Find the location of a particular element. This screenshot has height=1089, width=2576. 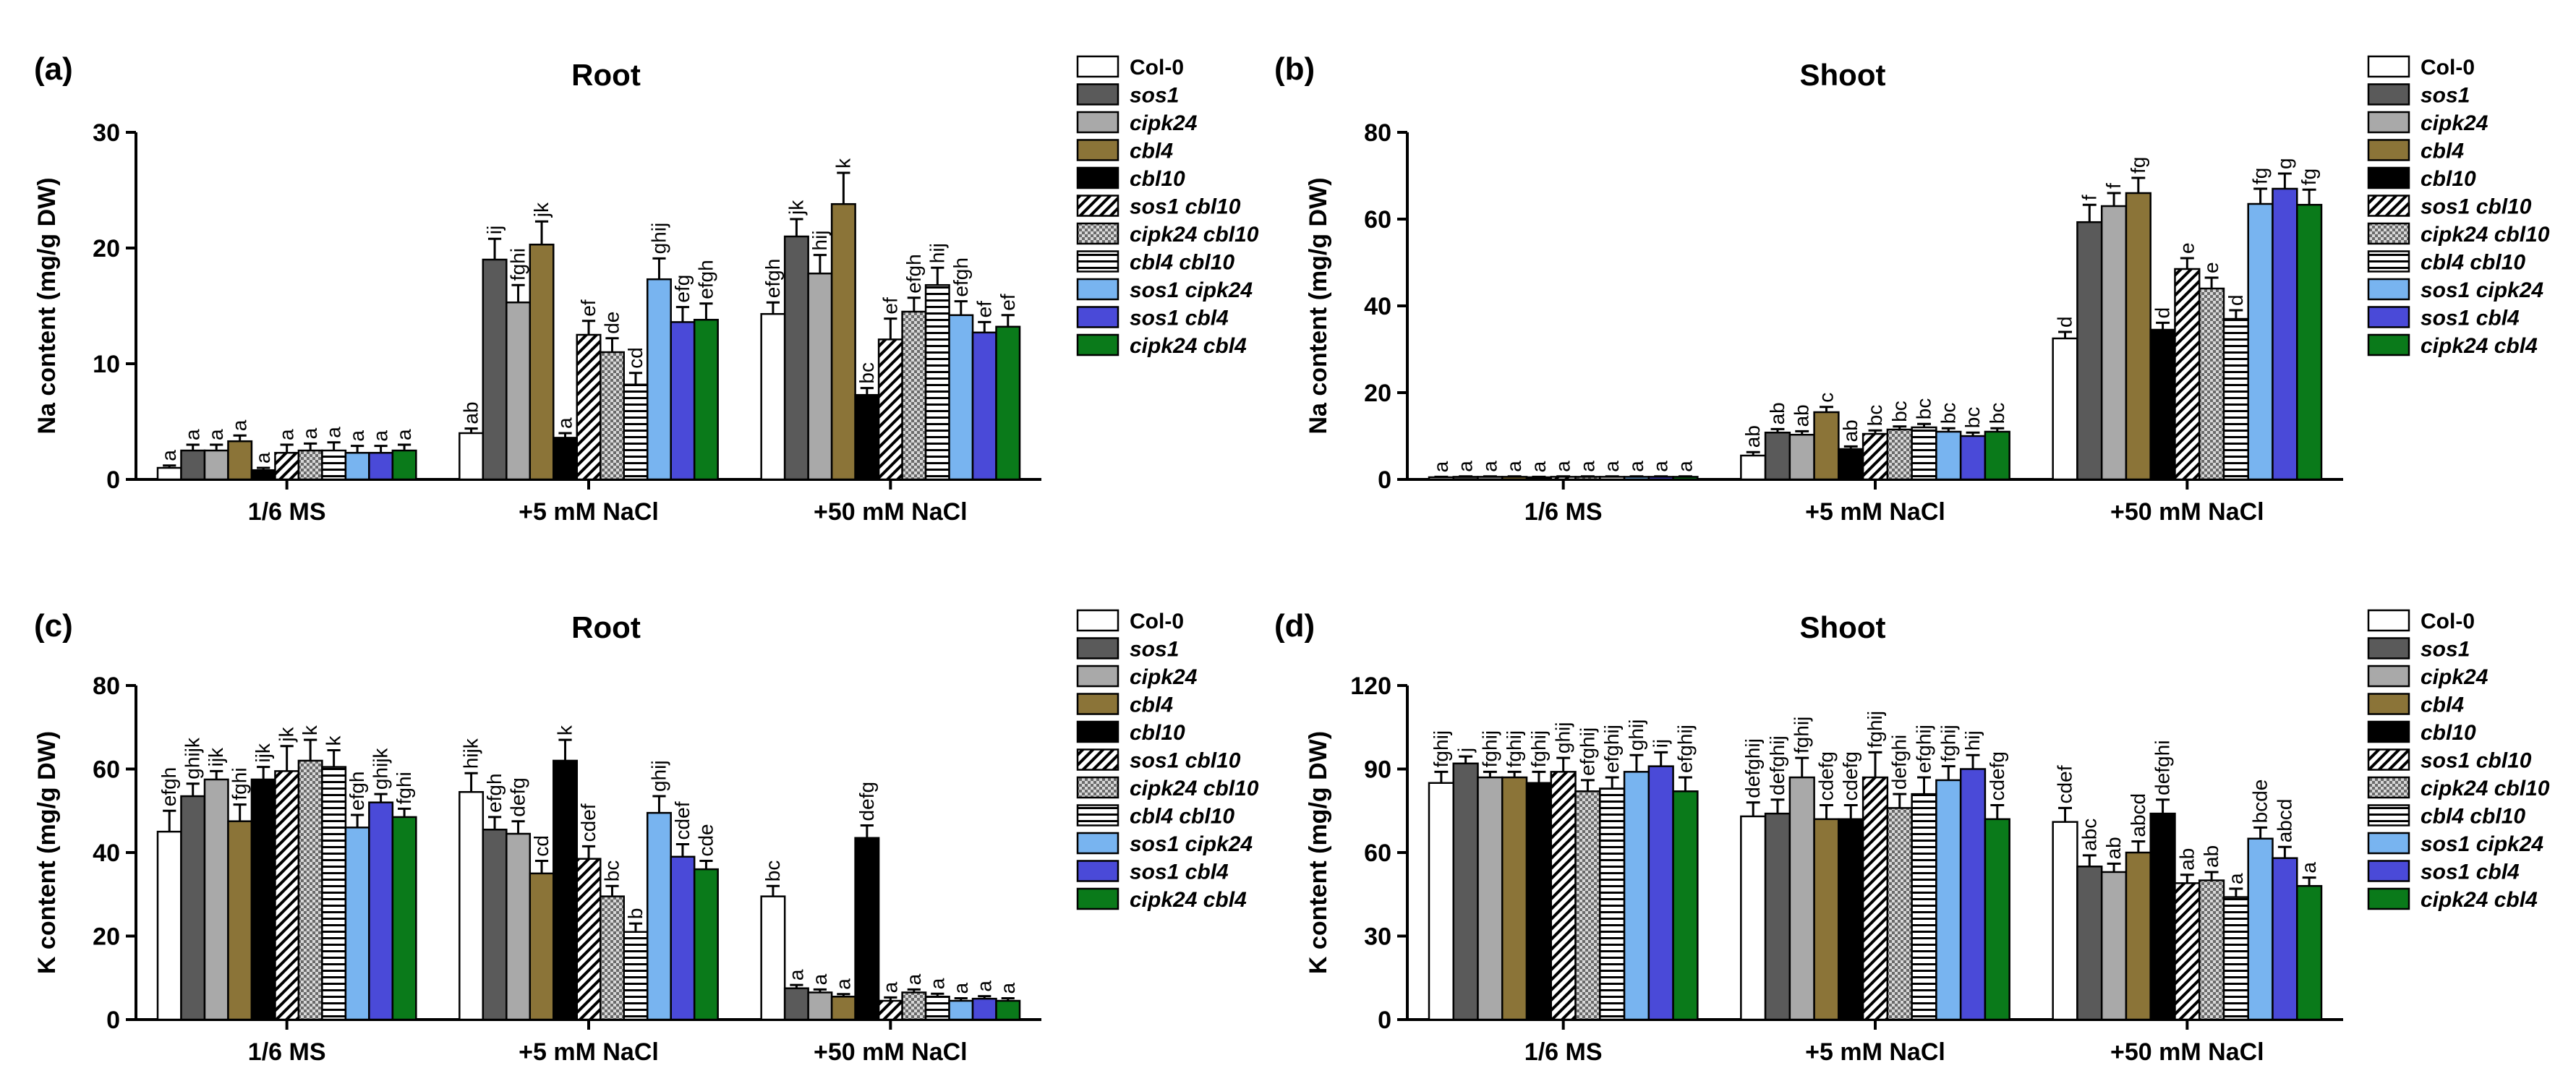

bar-annotation: efg is located at coordinates (682, 289).